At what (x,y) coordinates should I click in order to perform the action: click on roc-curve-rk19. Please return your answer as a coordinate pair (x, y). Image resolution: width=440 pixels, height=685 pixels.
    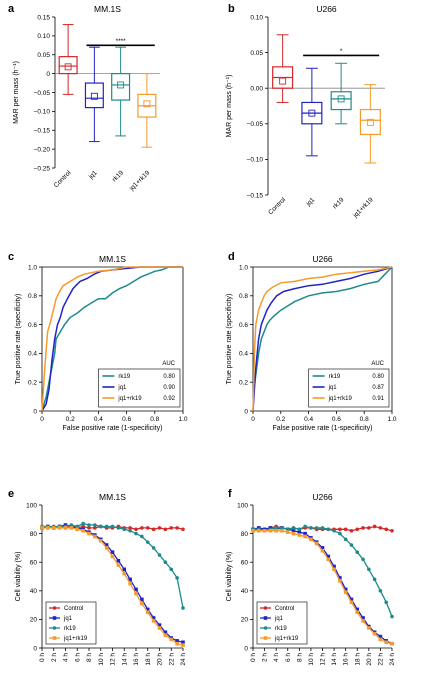
    Looking at the image, I should click on (112, 339).